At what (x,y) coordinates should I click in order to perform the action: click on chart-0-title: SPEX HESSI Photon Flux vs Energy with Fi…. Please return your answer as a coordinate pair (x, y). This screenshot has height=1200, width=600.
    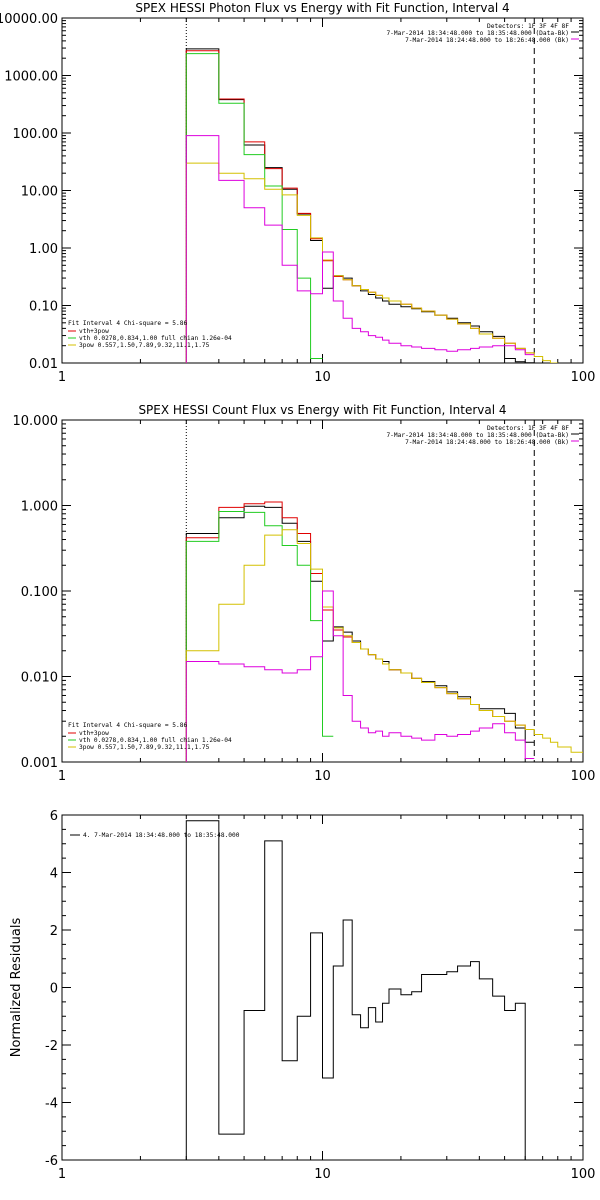
    Looking at the image, I should click on (322, 8).